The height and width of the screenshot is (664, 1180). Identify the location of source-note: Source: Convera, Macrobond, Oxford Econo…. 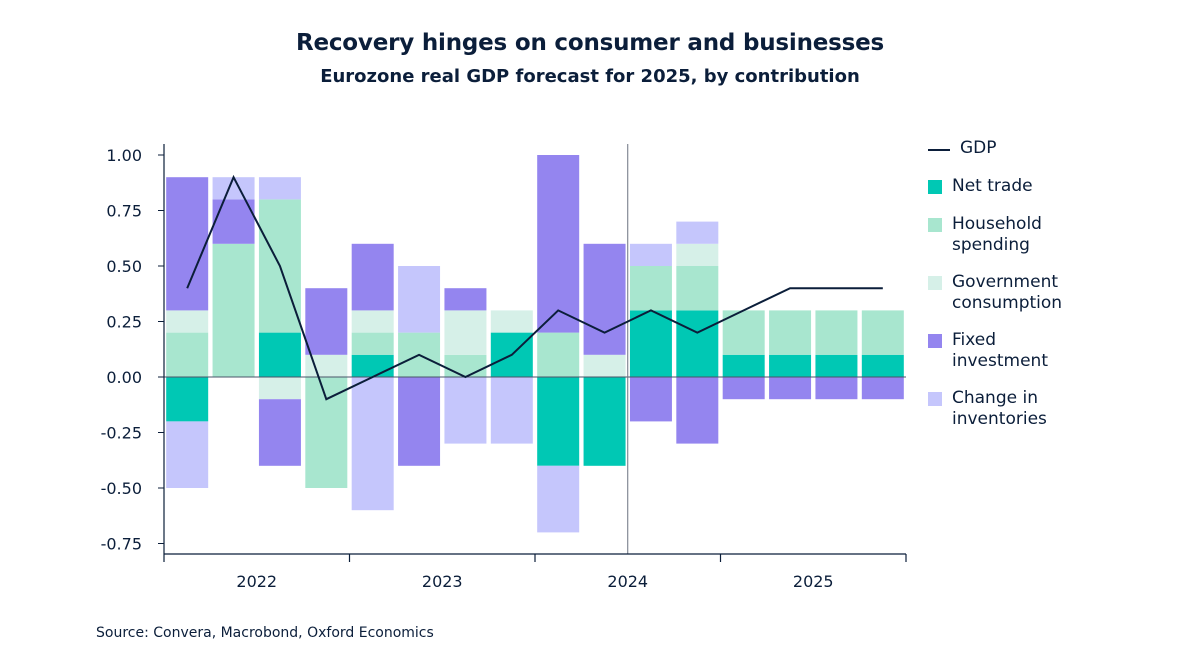
(265, 633).